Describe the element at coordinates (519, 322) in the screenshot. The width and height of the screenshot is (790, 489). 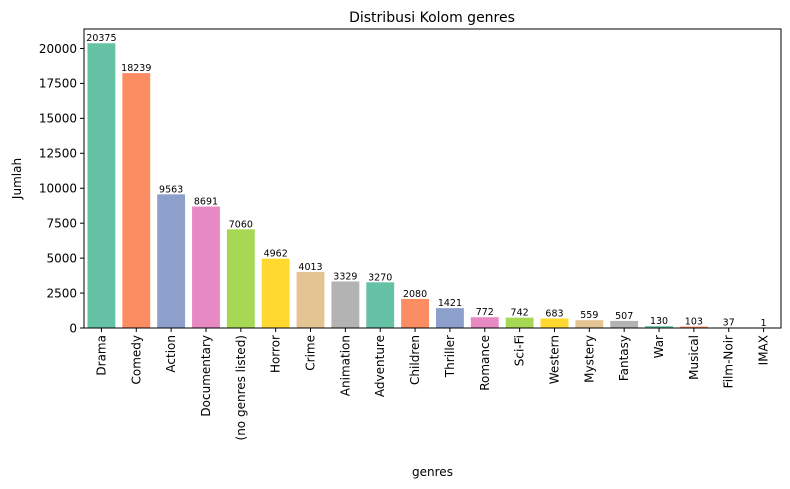
I see `bar-sci-fi` at that location.